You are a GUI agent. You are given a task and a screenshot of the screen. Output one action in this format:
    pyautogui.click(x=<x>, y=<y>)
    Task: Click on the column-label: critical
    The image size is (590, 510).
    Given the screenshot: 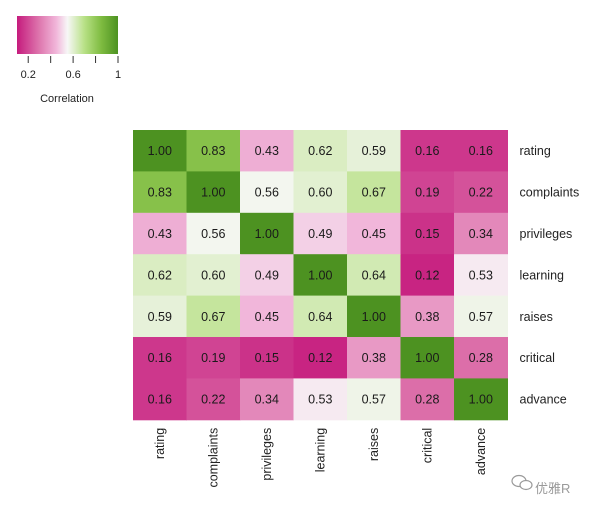 What is the action you would take?
    pyautogui.click(x=428, y=445)
    